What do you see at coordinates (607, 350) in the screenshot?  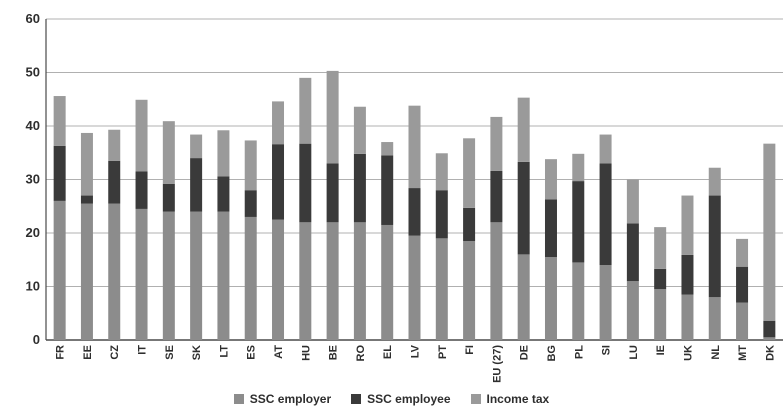 I see `x-tick-label-si: SI` at bounding box center [607, 350].